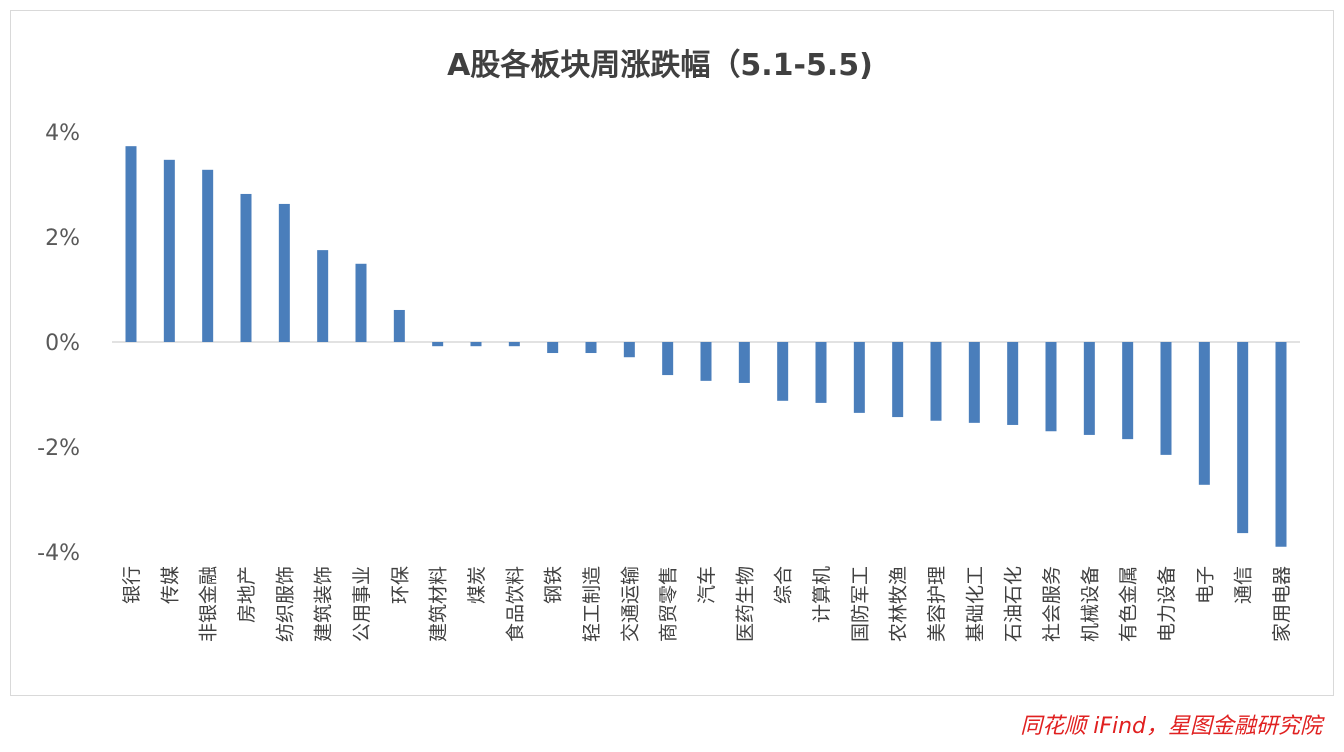 Image resolution: width=1344 pixels, height=752 pixels. I want to click on category-label: 电力设备, so click(1167, 604).